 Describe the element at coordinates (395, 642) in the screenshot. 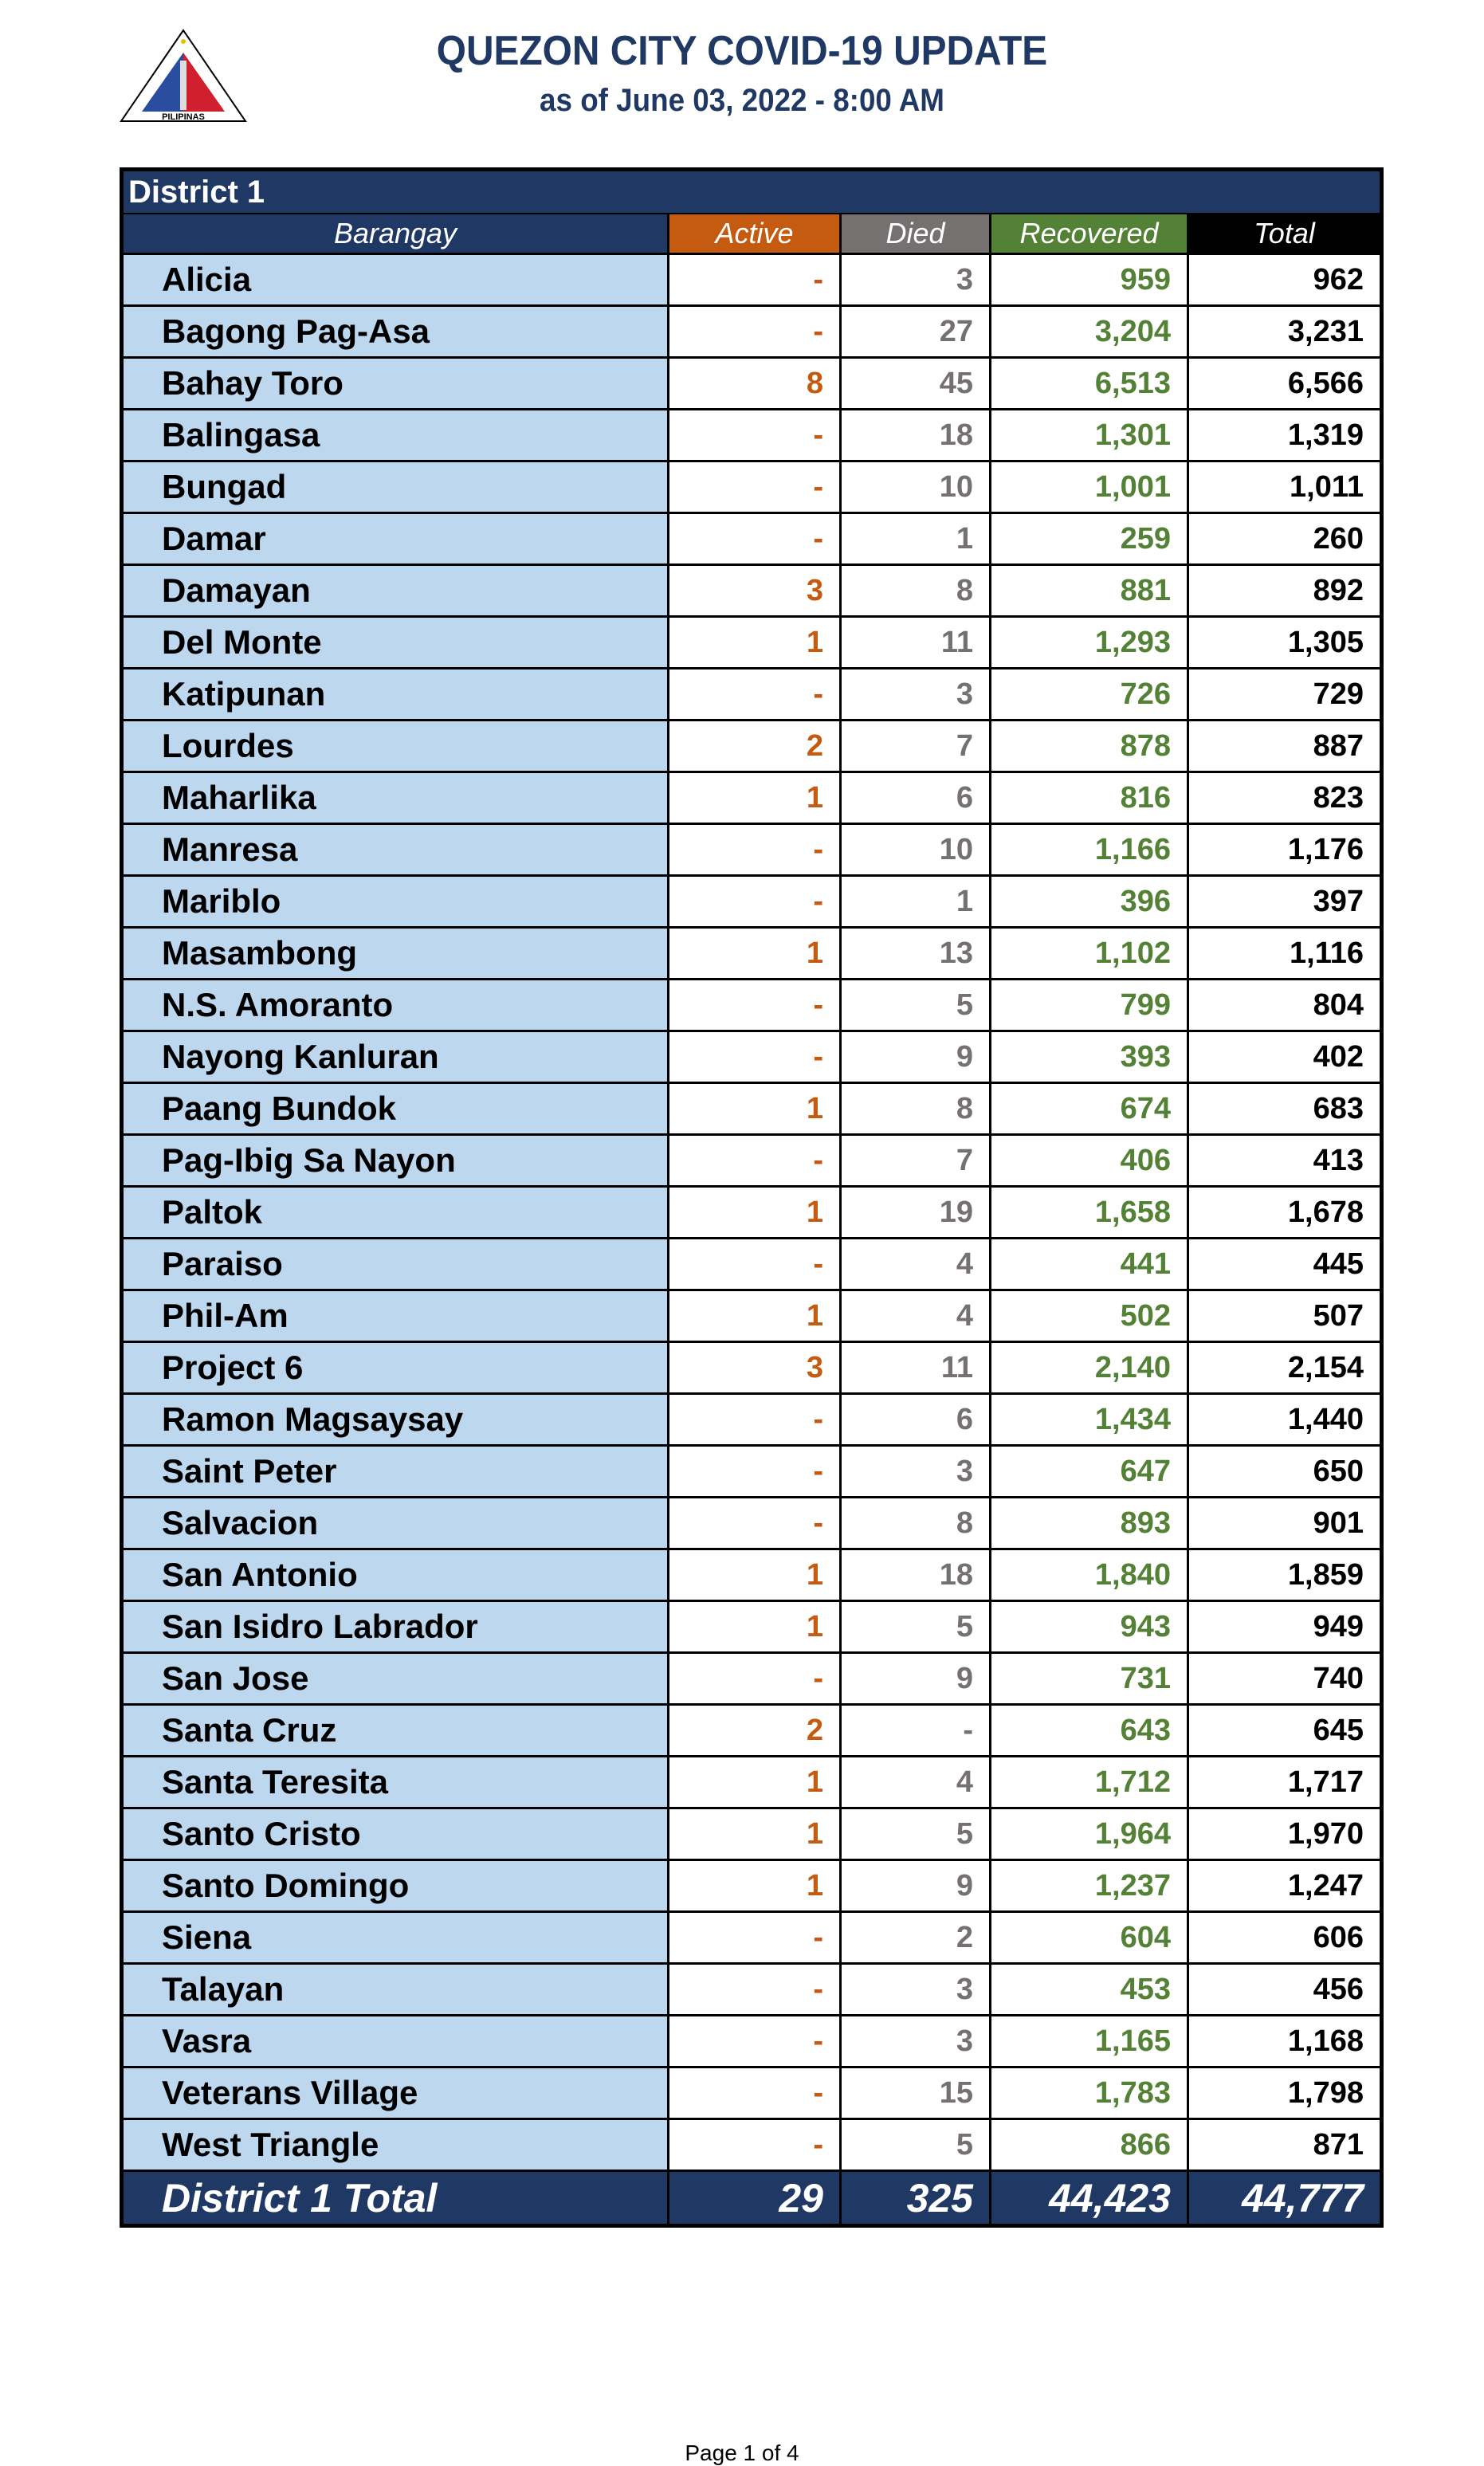

I see `barangay-cell: Del Monte` at that location.